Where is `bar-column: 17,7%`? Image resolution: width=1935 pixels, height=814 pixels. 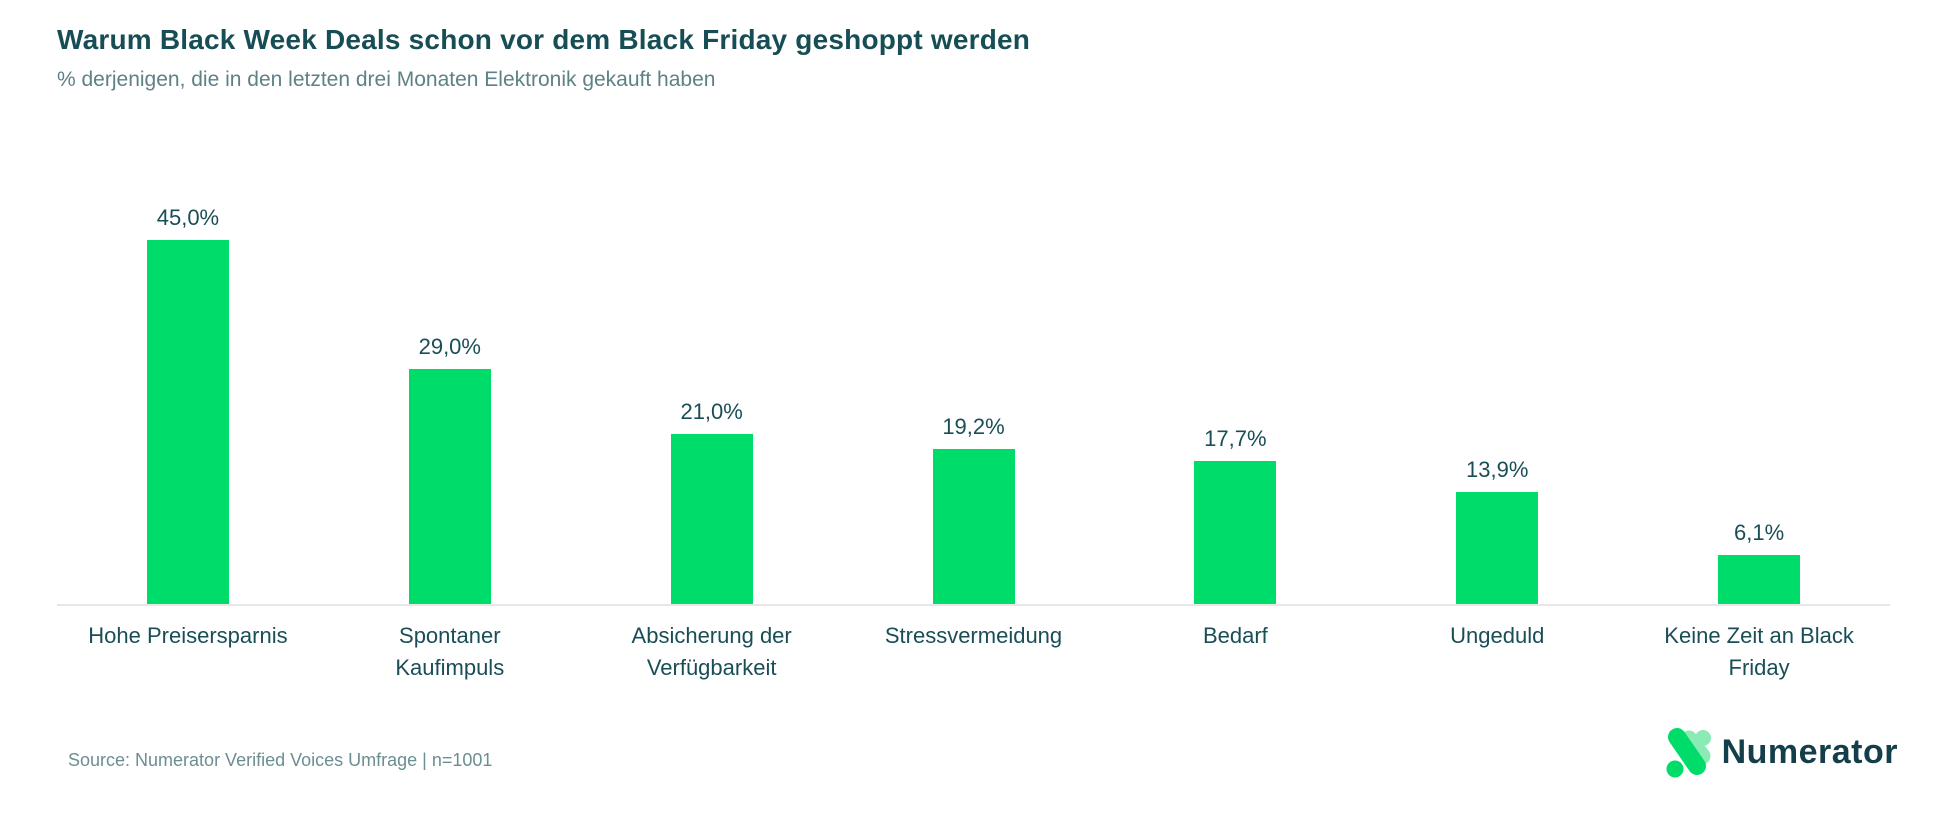 bar-column: 17,7% is located at coordinates (1235, 515).